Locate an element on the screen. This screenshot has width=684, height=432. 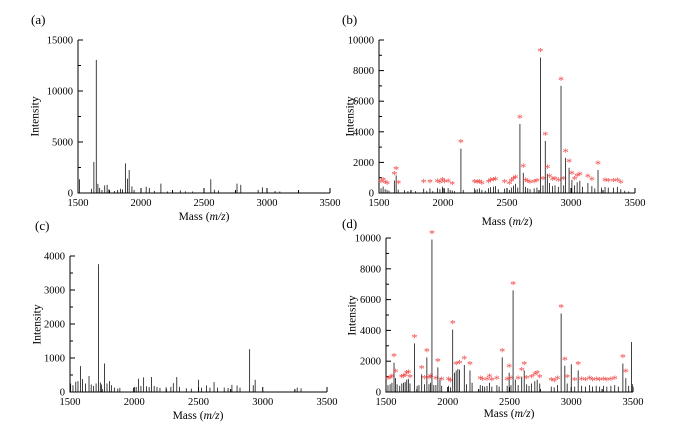
y-axis-title-a: Intensity is located at coordinates (35, 116).